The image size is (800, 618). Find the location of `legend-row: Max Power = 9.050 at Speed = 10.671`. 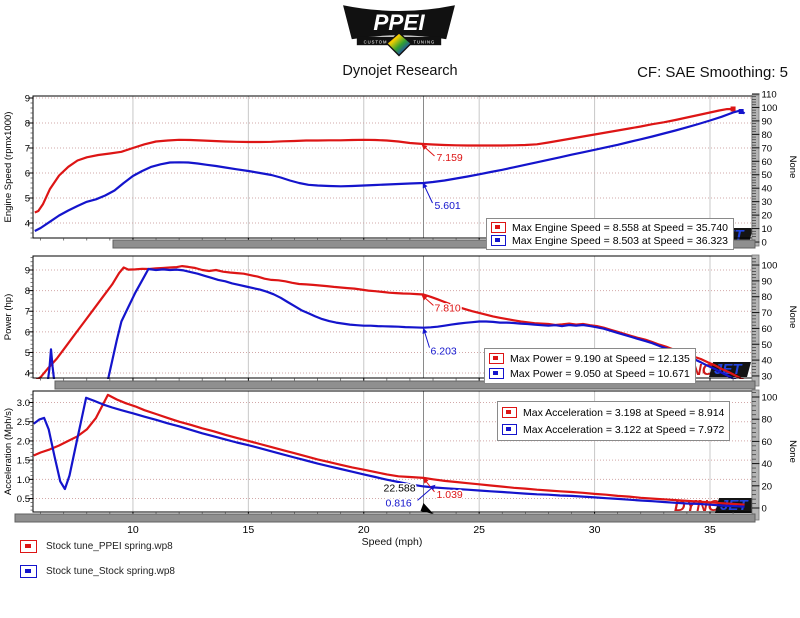

legend-row: Max Power = 9.050 at Speed = 10.671 is located at coordinates (589, 373).